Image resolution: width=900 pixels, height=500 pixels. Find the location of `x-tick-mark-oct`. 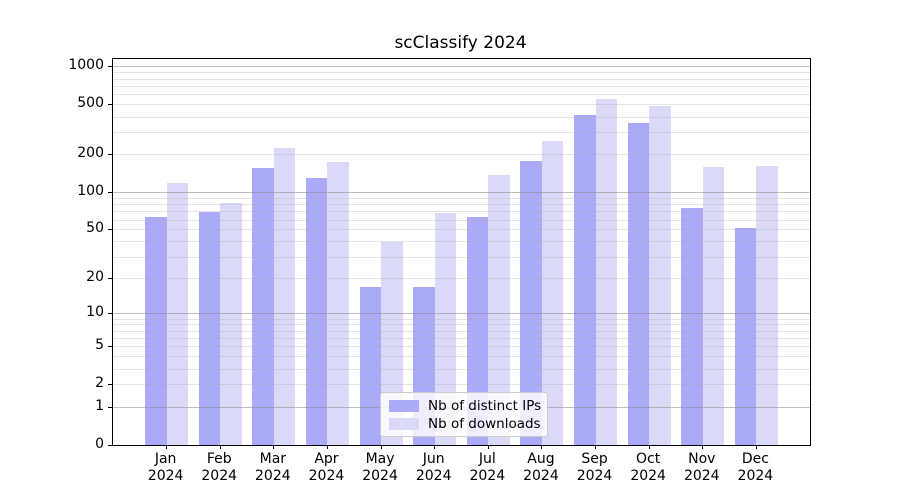

x-tick-mark-oct is located at coordinates (649, 447).